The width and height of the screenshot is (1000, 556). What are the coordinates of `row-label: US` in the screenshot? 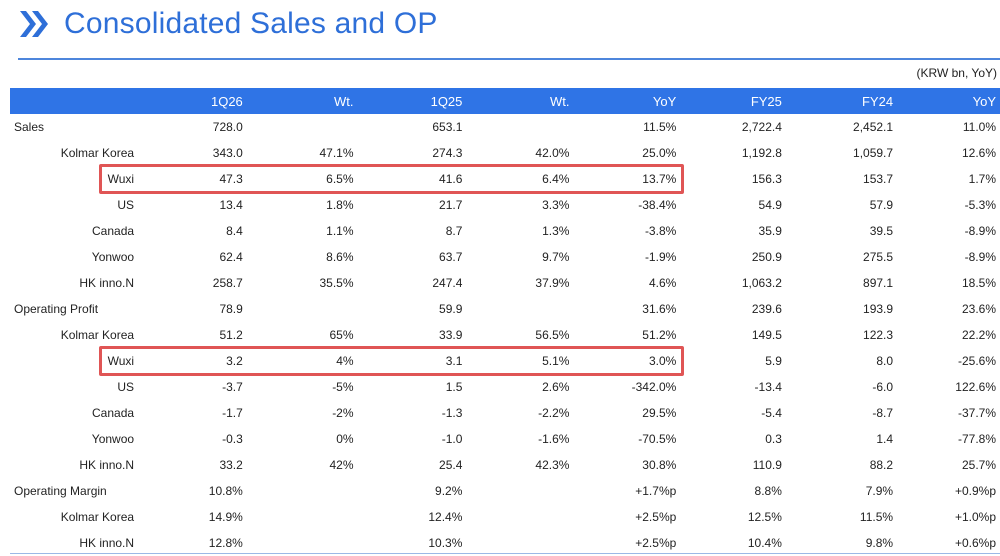 It's located at (126, 387).